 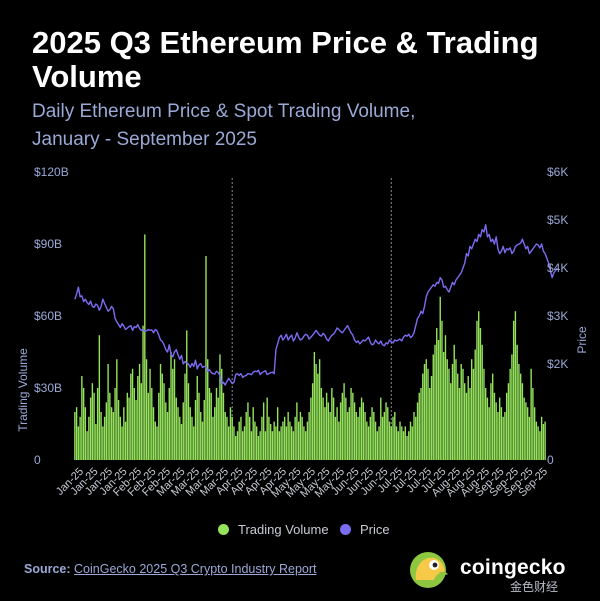 What do you see at coordinates (582, 340) in the screenshot?
I see `y-axis-label-right: Price` at bounding box center [582, 340].